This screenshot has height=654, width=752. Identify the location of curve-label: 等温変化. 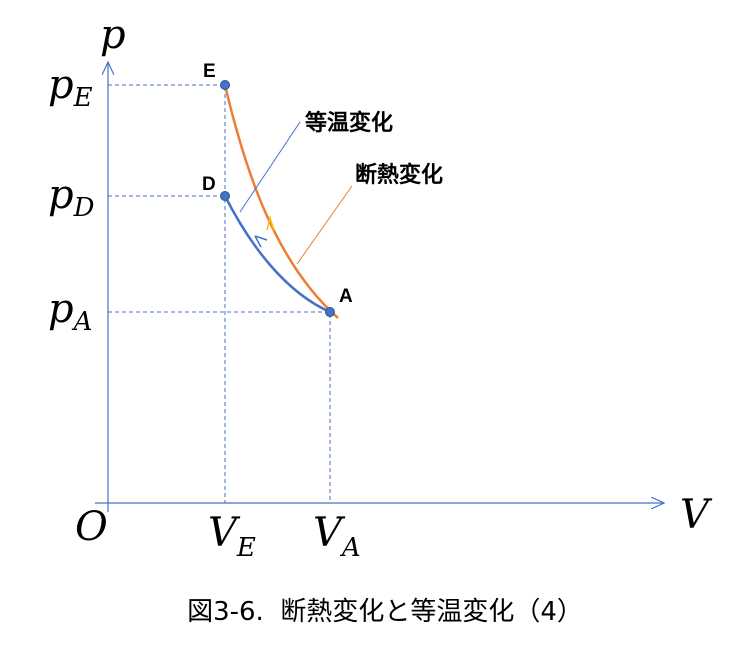
(349, 123).